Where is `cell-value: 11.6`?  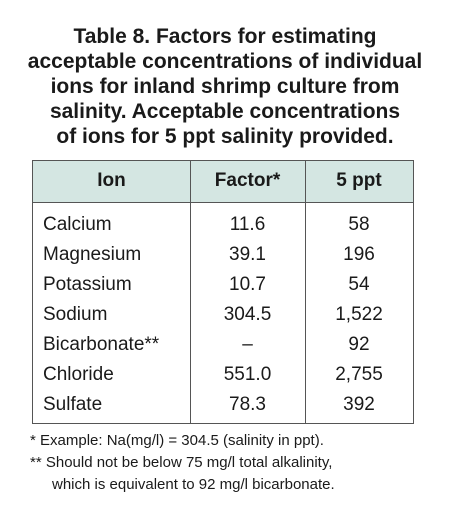
cell-value: 11.6 is located at coordinates (247, 224).